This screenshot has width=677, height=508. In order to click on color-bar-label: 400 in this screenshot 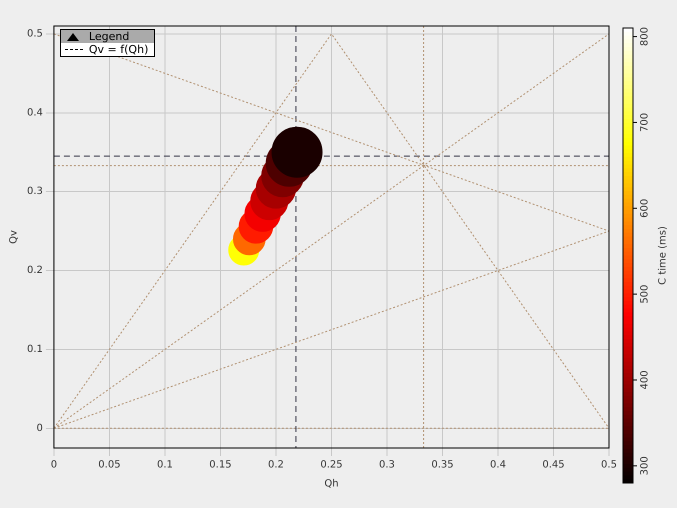, I will do `click(645, 380)`.